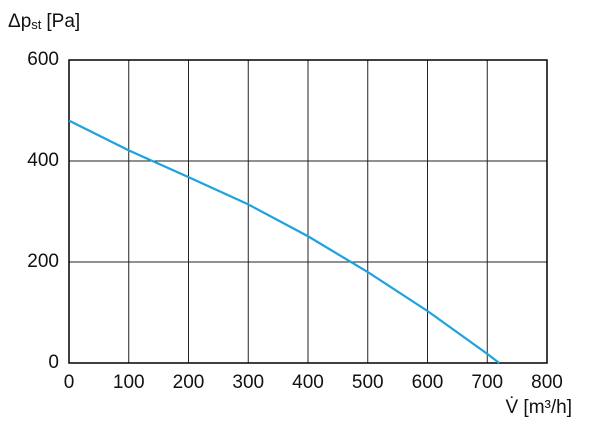 The width and height of the screenshot is (600, 428). What do you see at coordinates (189, 382) in the screenshot?
I see `x-tick-label: 200` at bounding box center [189, 382].